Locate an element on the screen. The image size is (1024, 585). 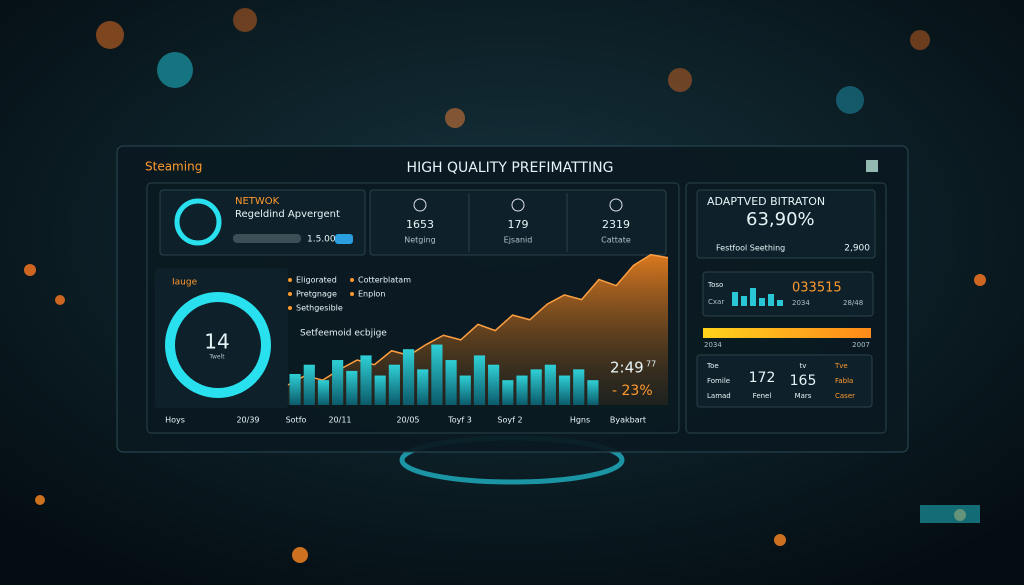
legend-label: Sethgesible is located at coordinates (319, 308).